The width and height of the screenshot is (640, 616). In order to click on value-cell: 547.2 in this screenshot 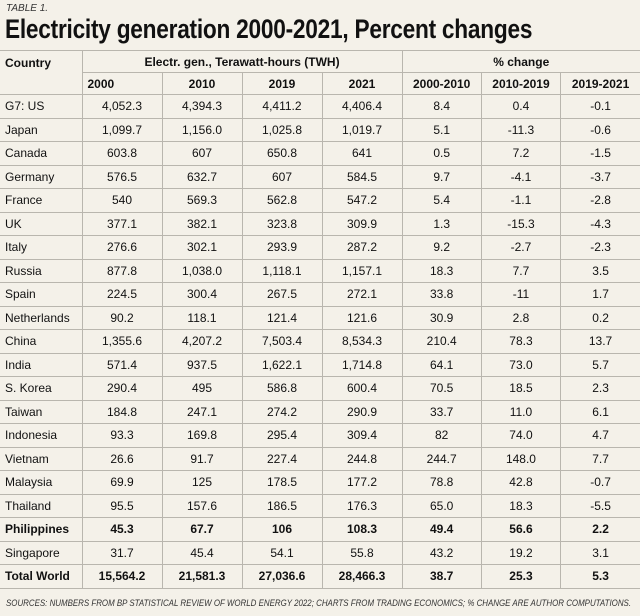, I will do `click(362, 200)`.